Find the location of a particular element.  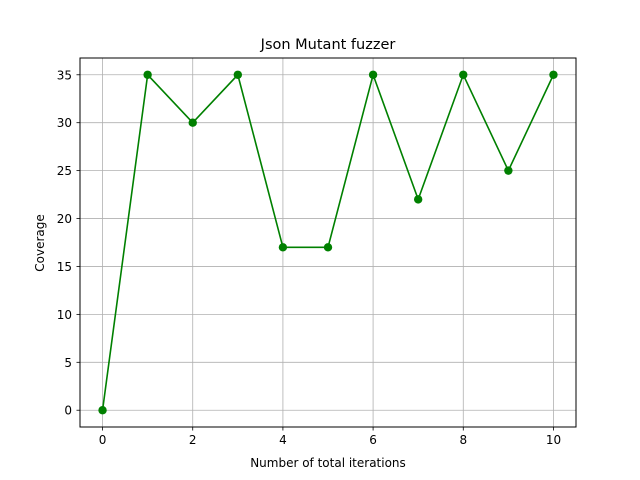

x-tick-label: 2 is located at coordinates (193, 440).